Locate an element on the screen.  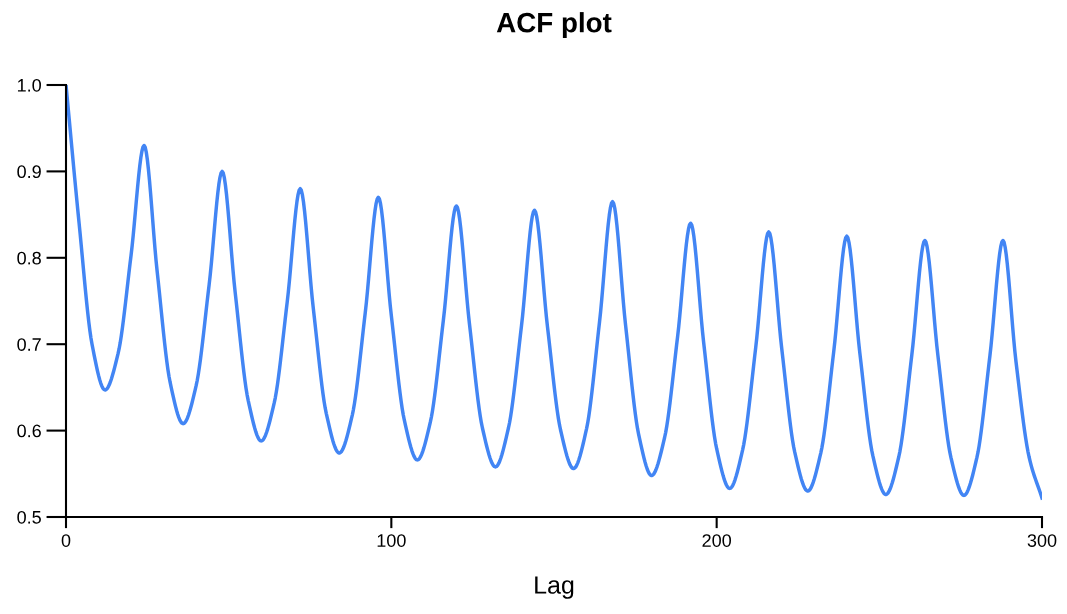
x-tick-label: 200 is located at coordinates (717, 540).